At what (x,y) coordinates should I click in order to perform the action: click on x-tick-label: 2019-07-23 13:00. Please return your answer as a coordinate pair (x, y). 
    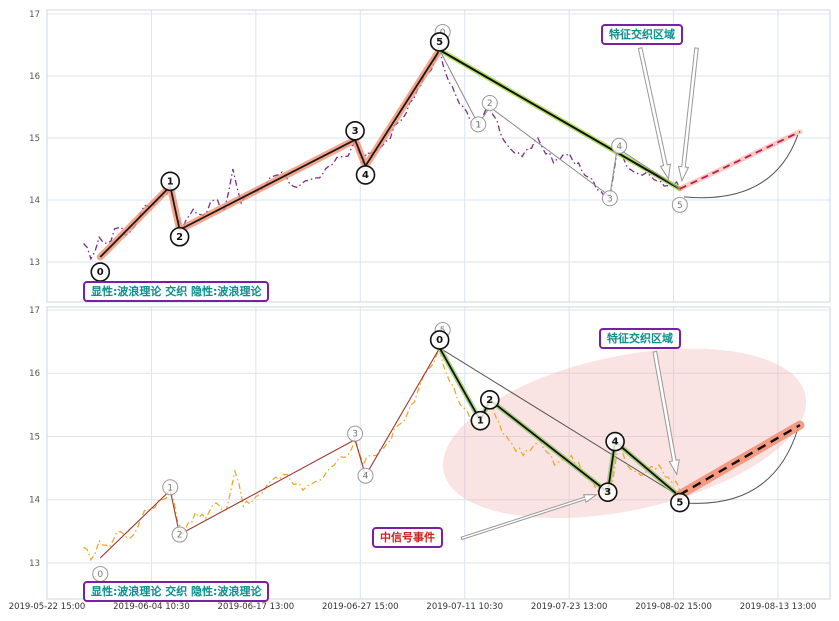
    Looking at the image, I should click on (569, 607).